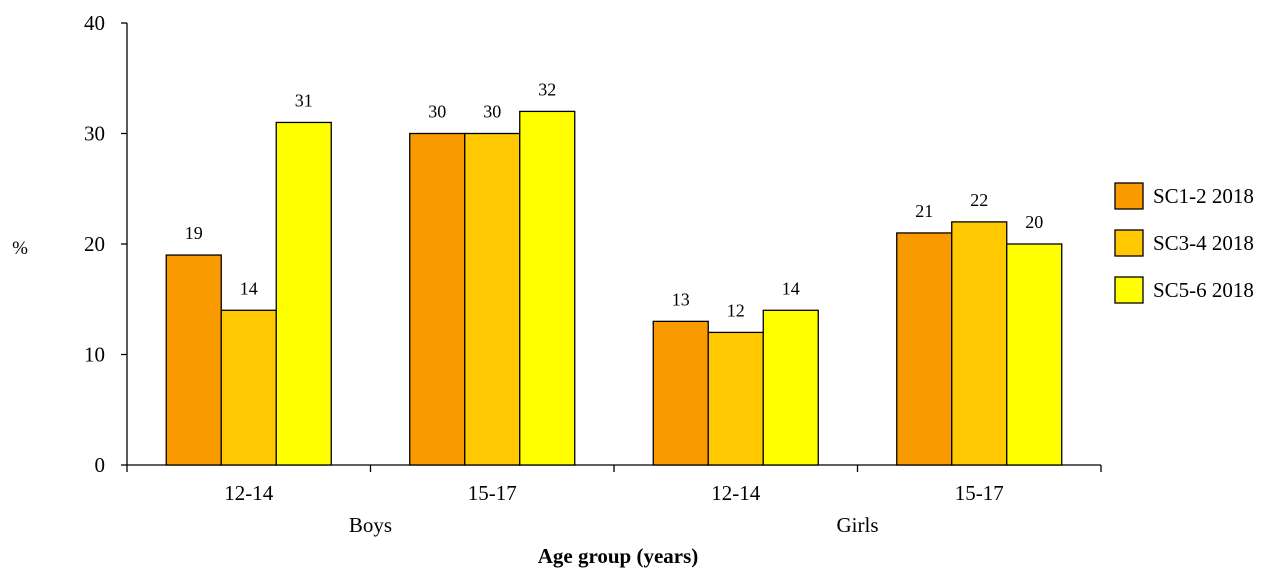 Image resolution: width=1286 pixels, height=574 pixels. I want to click on legend-label: SC5-6 2018, so click(1203, 290).